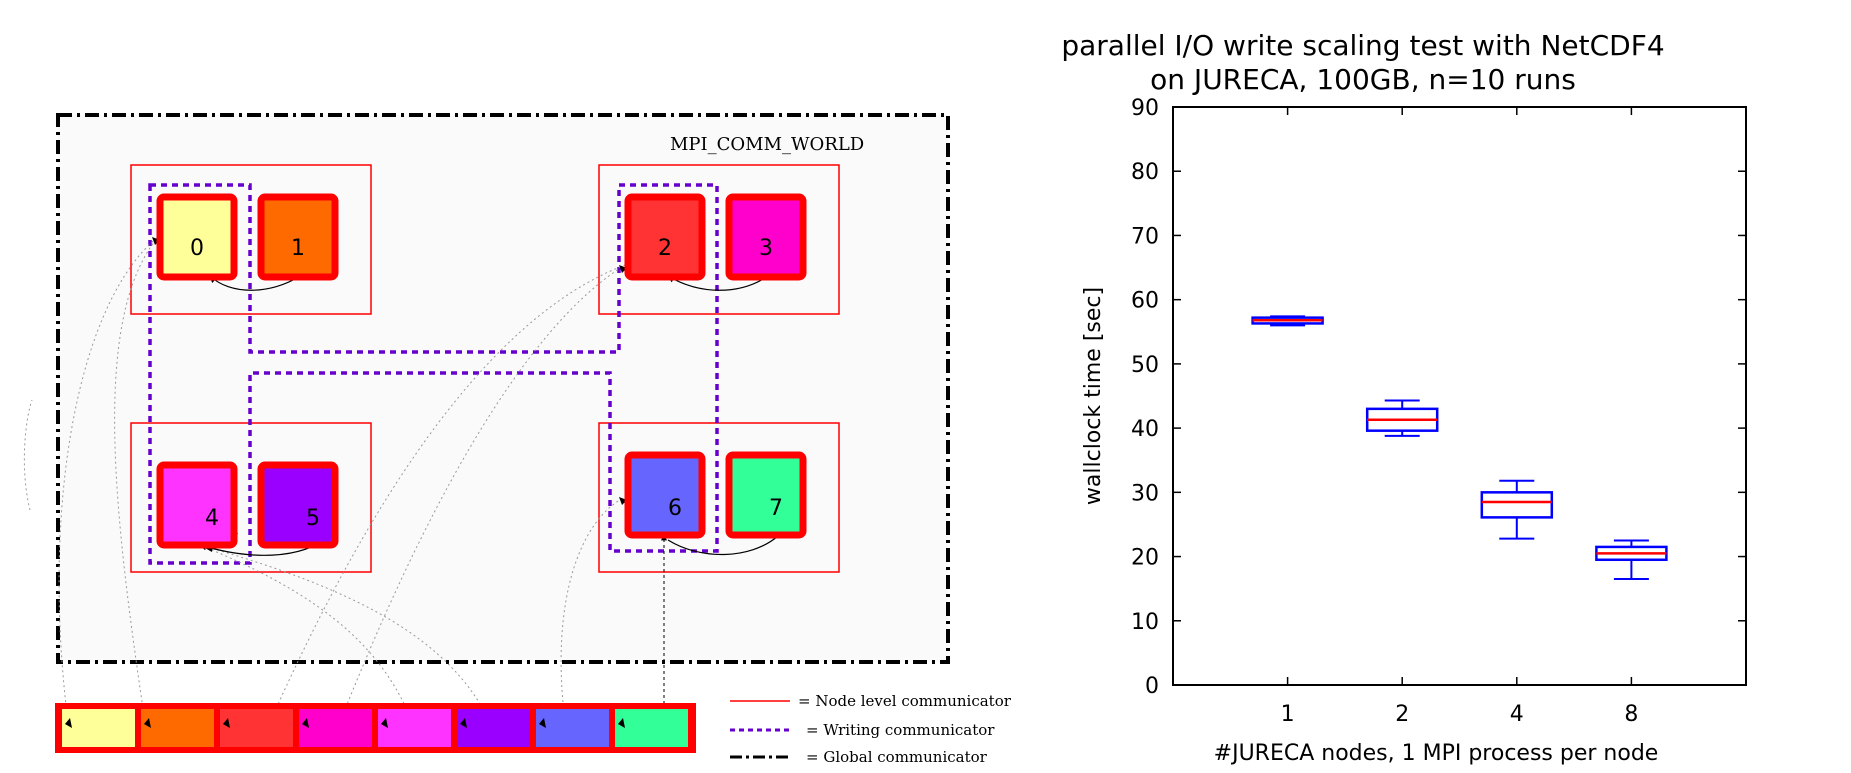  What do you see at coordinates (1363, 79) in the screenshot?
I see `chart-title-line-2: on JURECA, 100GB, n=10 runs` at bounding box center [1363, 79].